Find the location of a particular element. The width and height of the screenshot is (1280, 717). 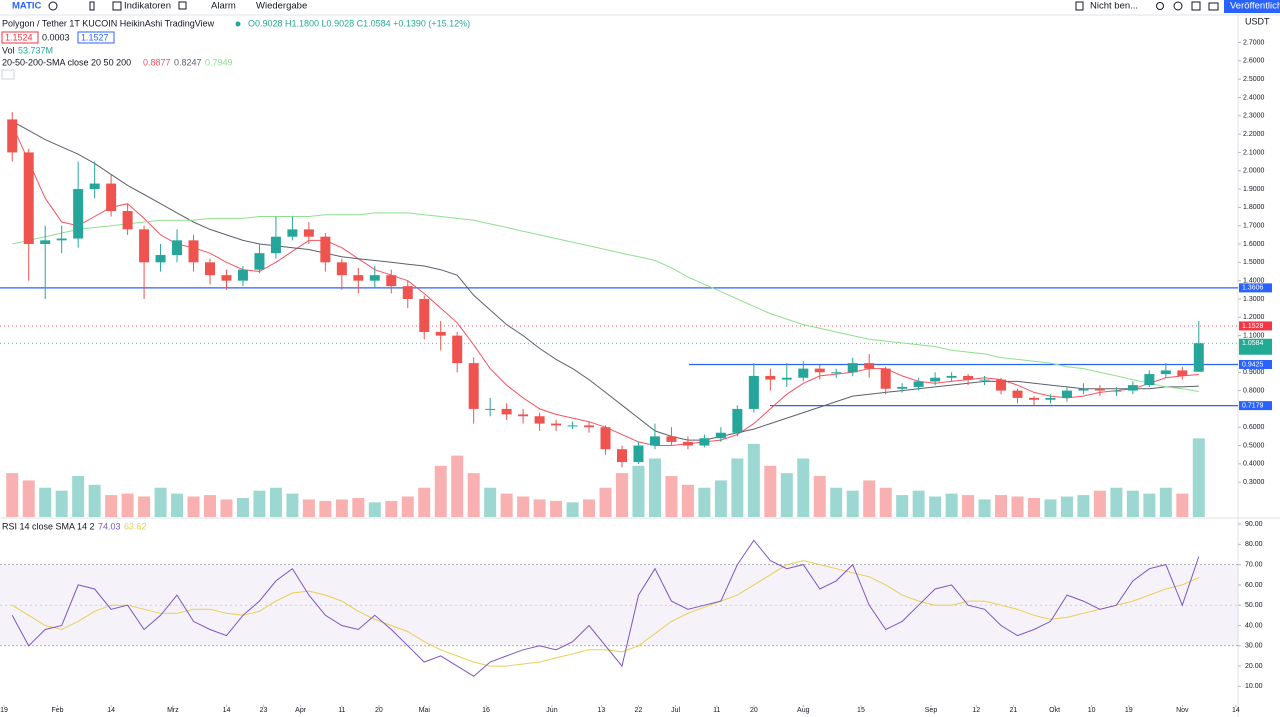

save-icon is located at coordinates (1079, 6).